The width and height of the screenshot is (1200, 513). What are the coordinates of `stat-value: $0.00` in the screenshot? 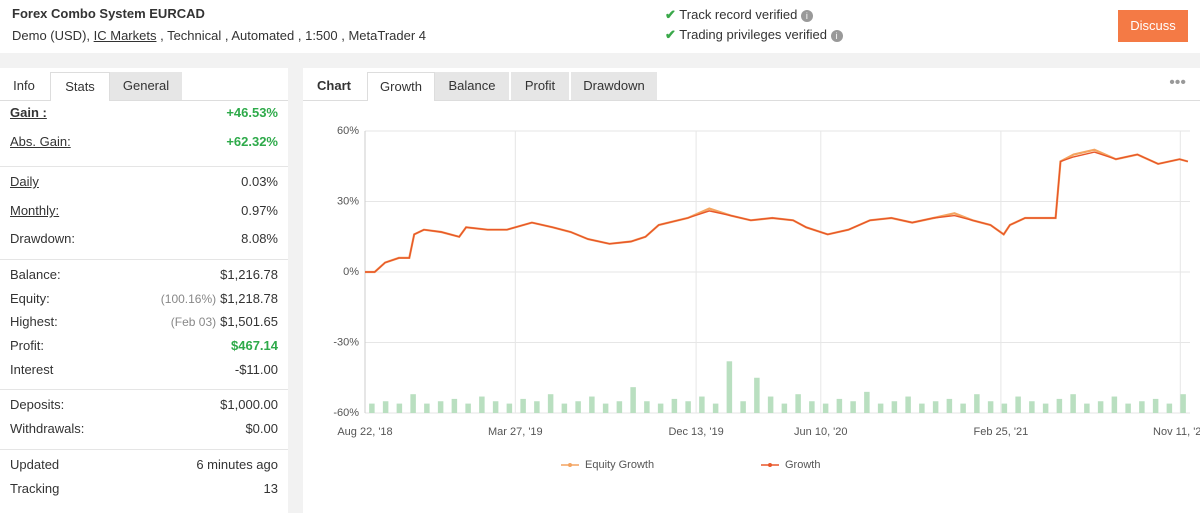 It's located at (261, 428).